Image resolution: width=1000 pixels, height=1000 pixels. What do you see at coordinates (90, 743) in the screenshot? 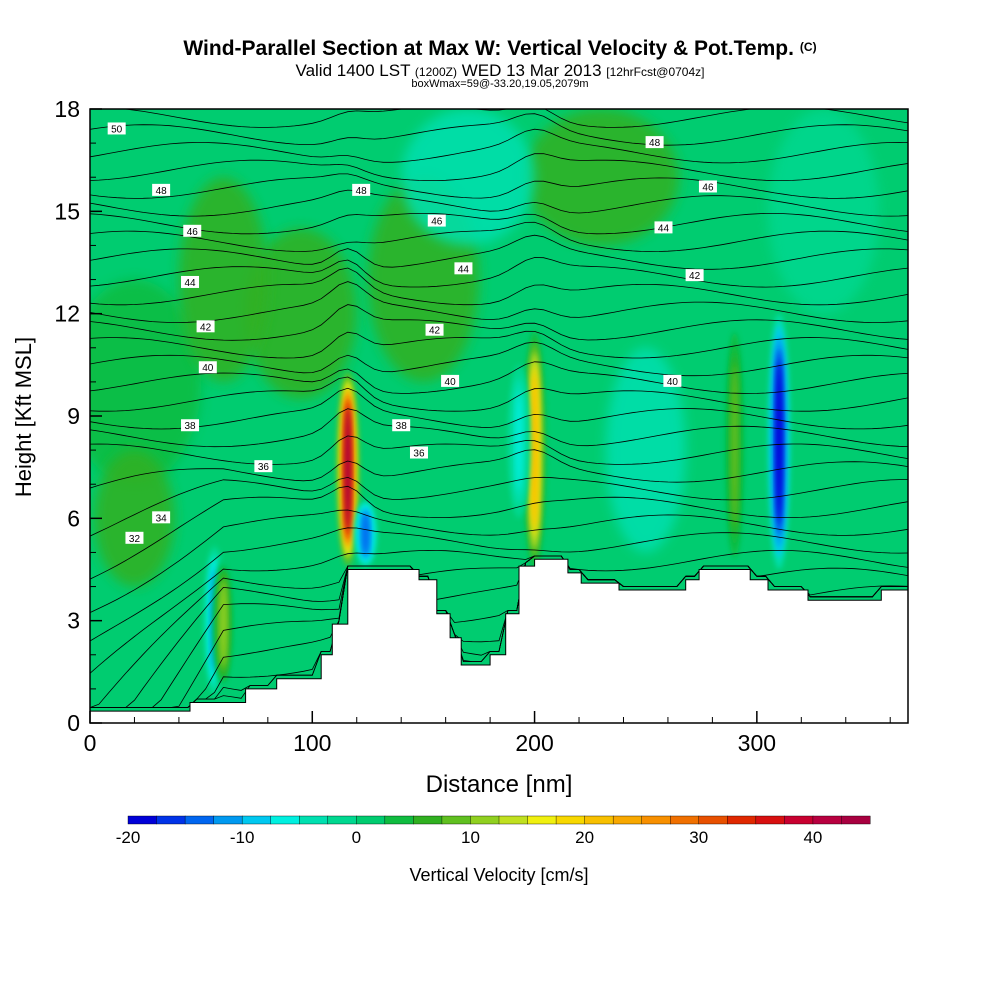
I see `x-tick-label: 0` at bounding box center [90, 743].